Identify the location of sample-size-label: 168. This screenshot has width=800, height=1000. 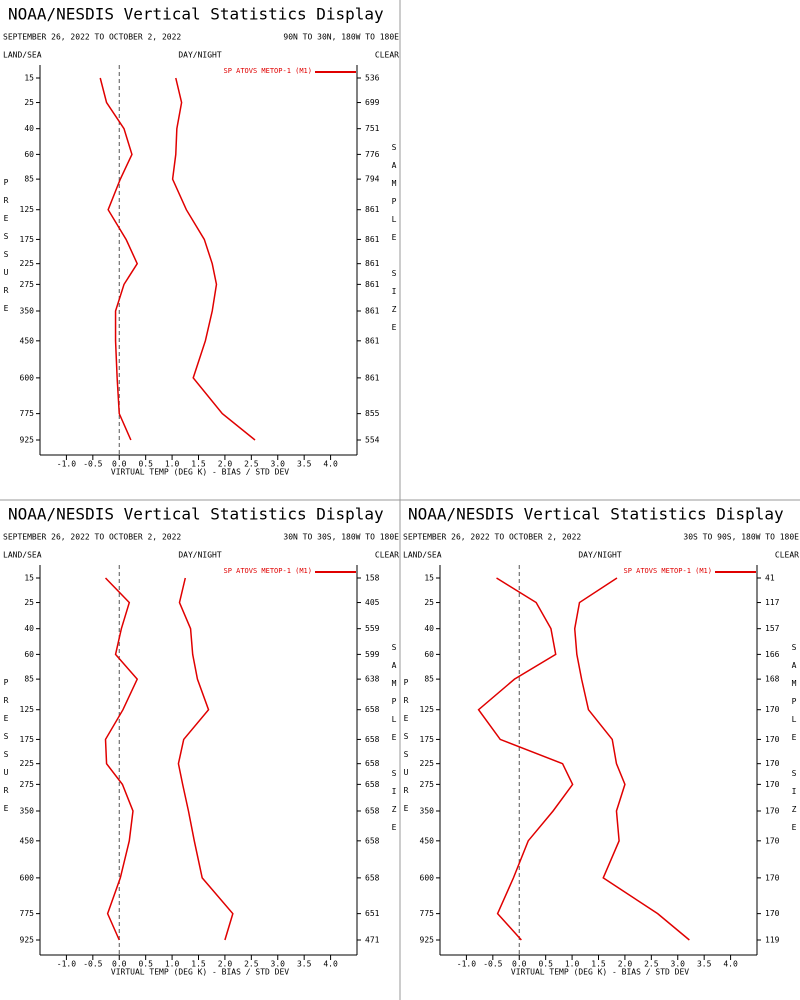
(772, 679).